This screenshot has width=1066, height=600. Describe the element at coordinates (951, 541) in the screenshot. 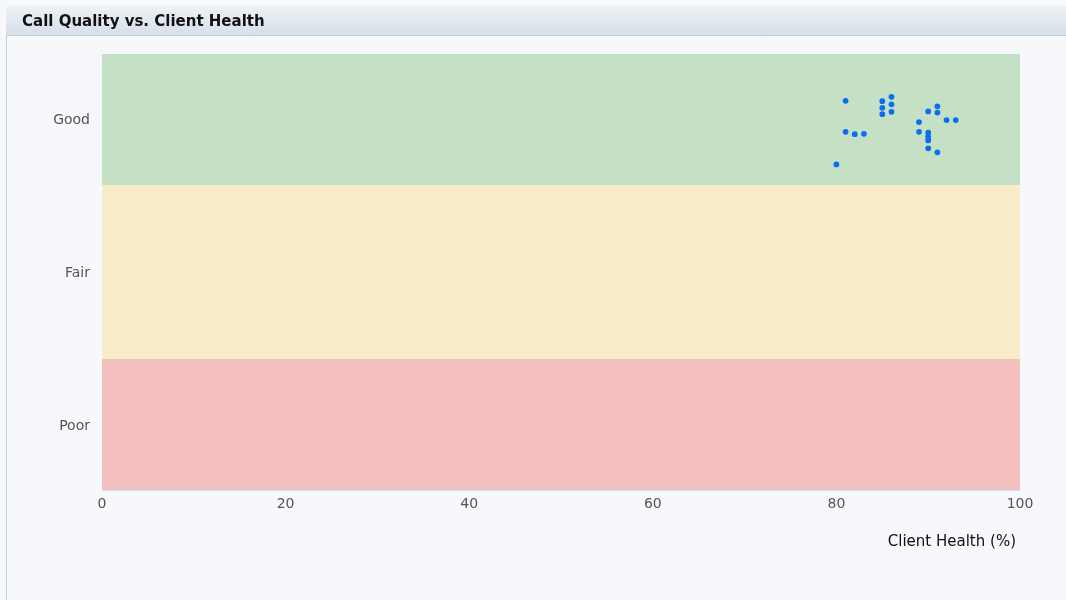

I see `x-axis-title: Client Health (%)` at that location.